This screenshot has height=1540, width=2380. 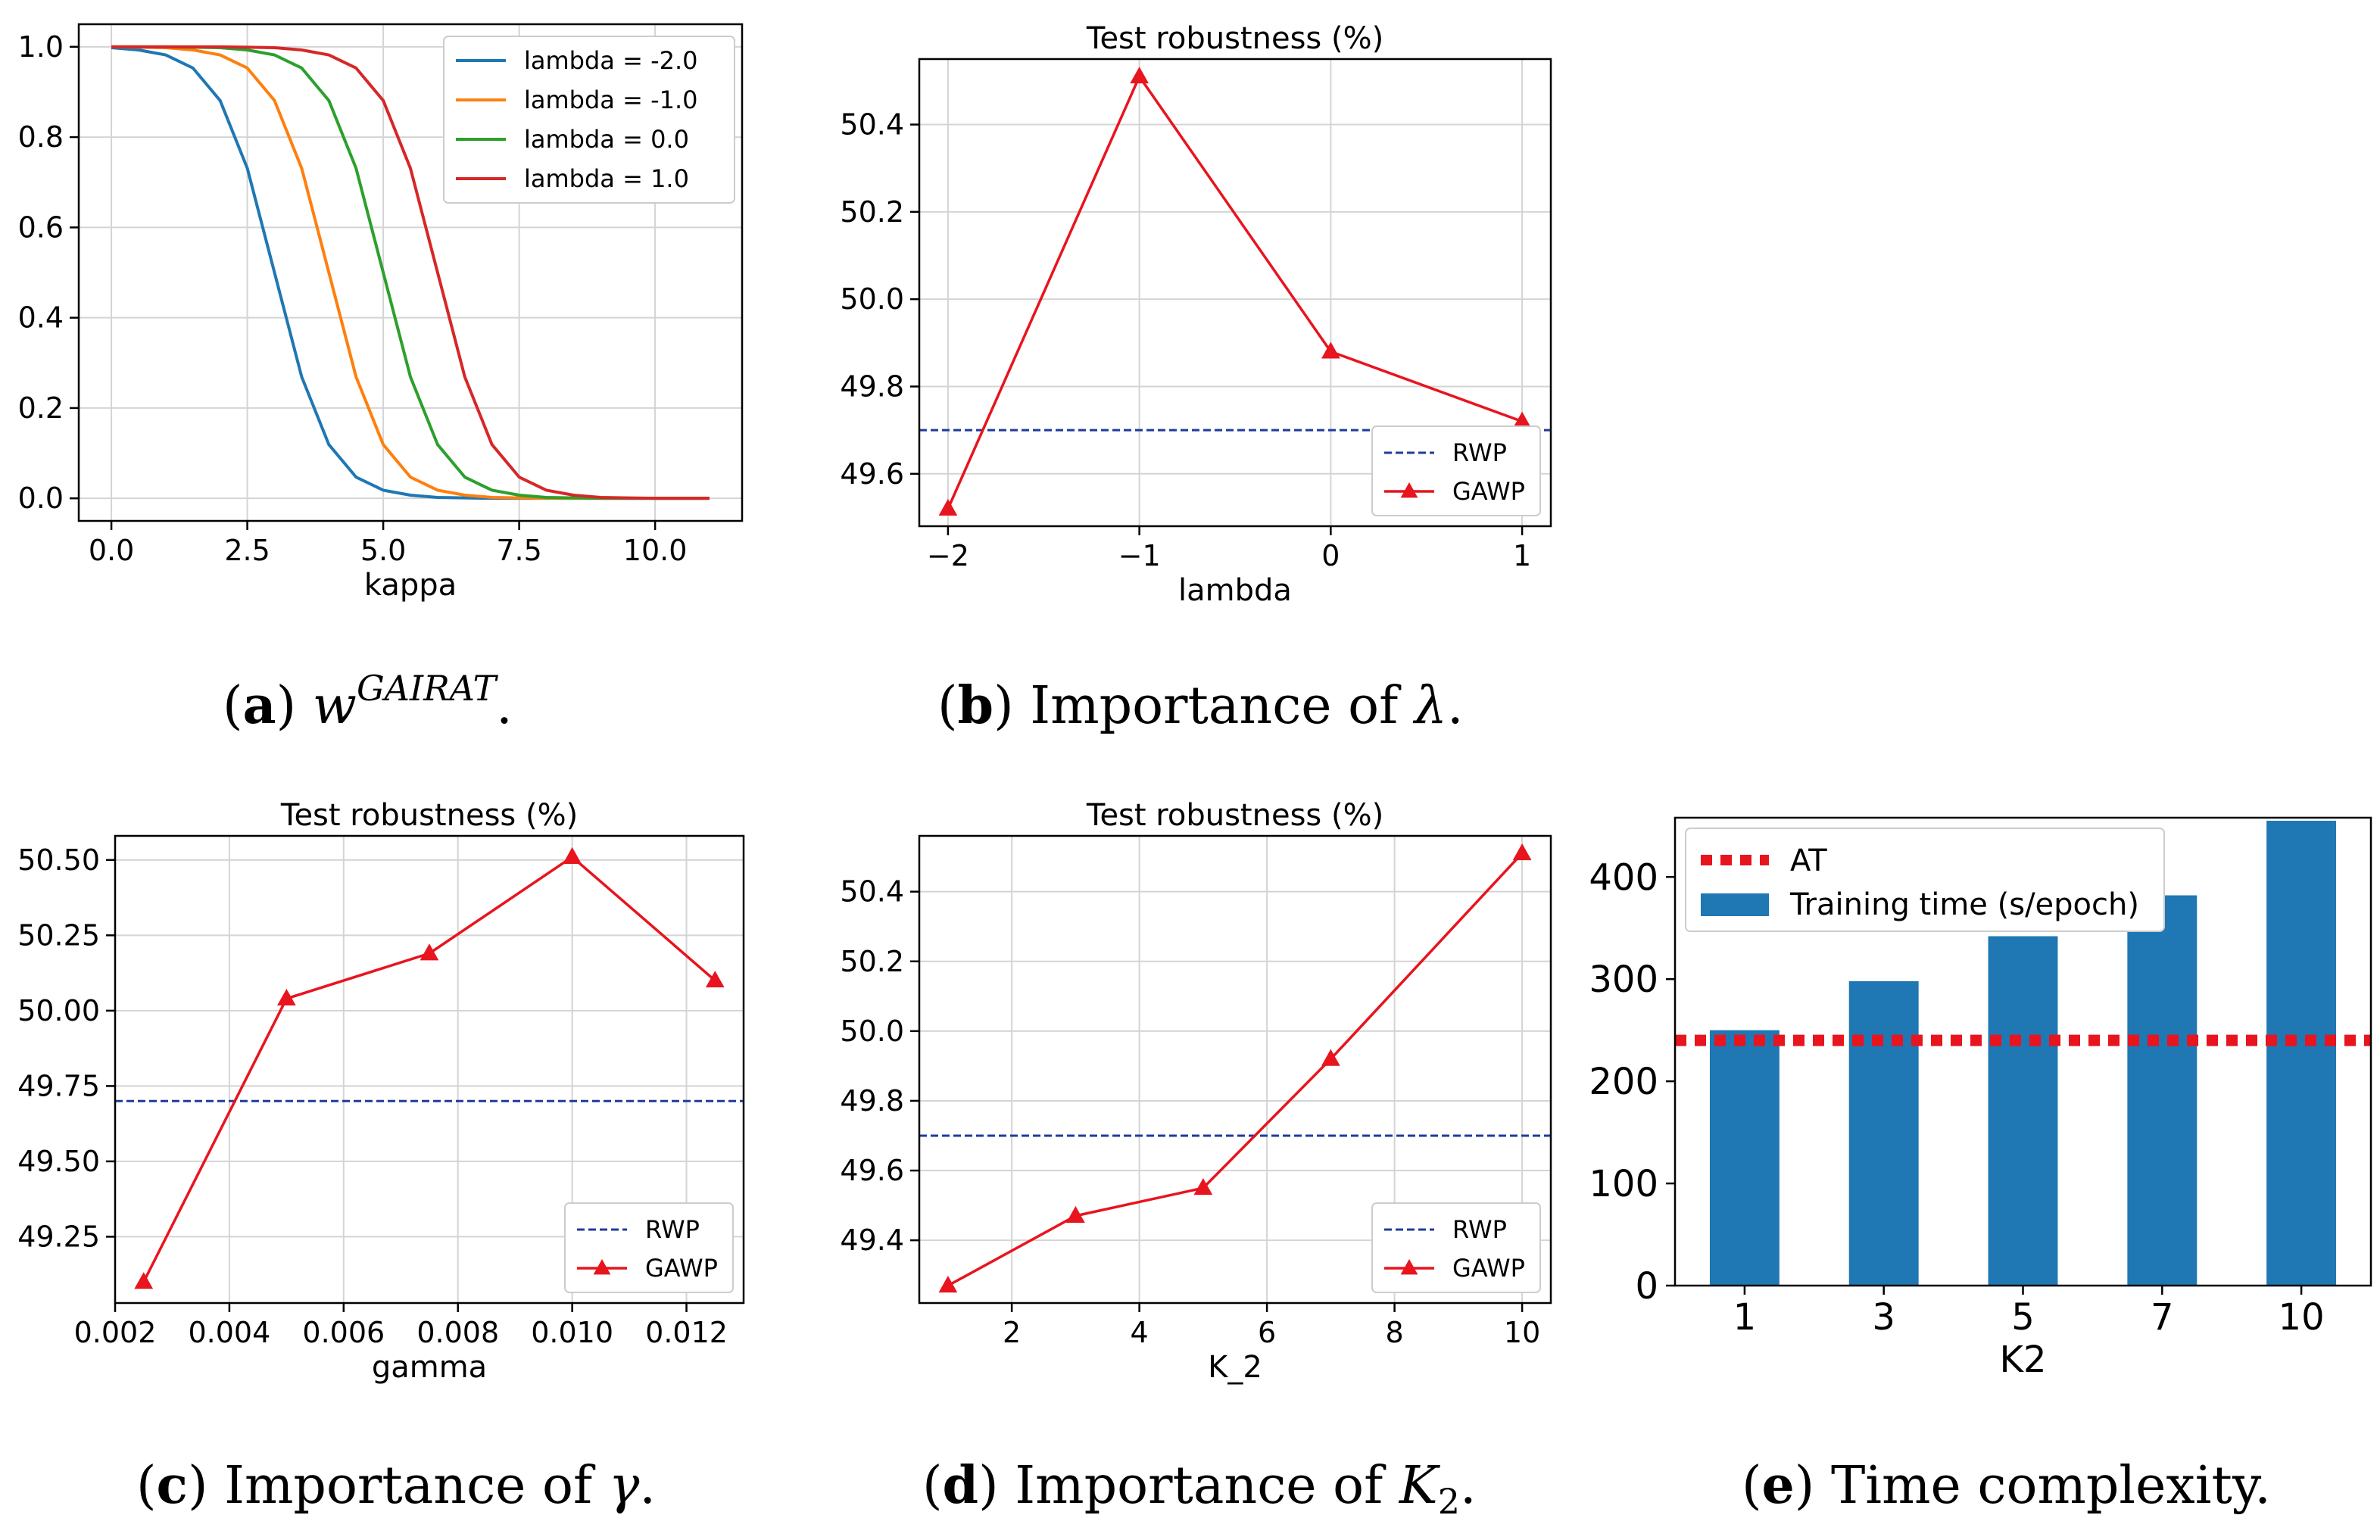 What do you see at coordinates (429, 1368) in the screenshot?
I see `x-axis-label: gamma` at bounding box center [429, 1368].